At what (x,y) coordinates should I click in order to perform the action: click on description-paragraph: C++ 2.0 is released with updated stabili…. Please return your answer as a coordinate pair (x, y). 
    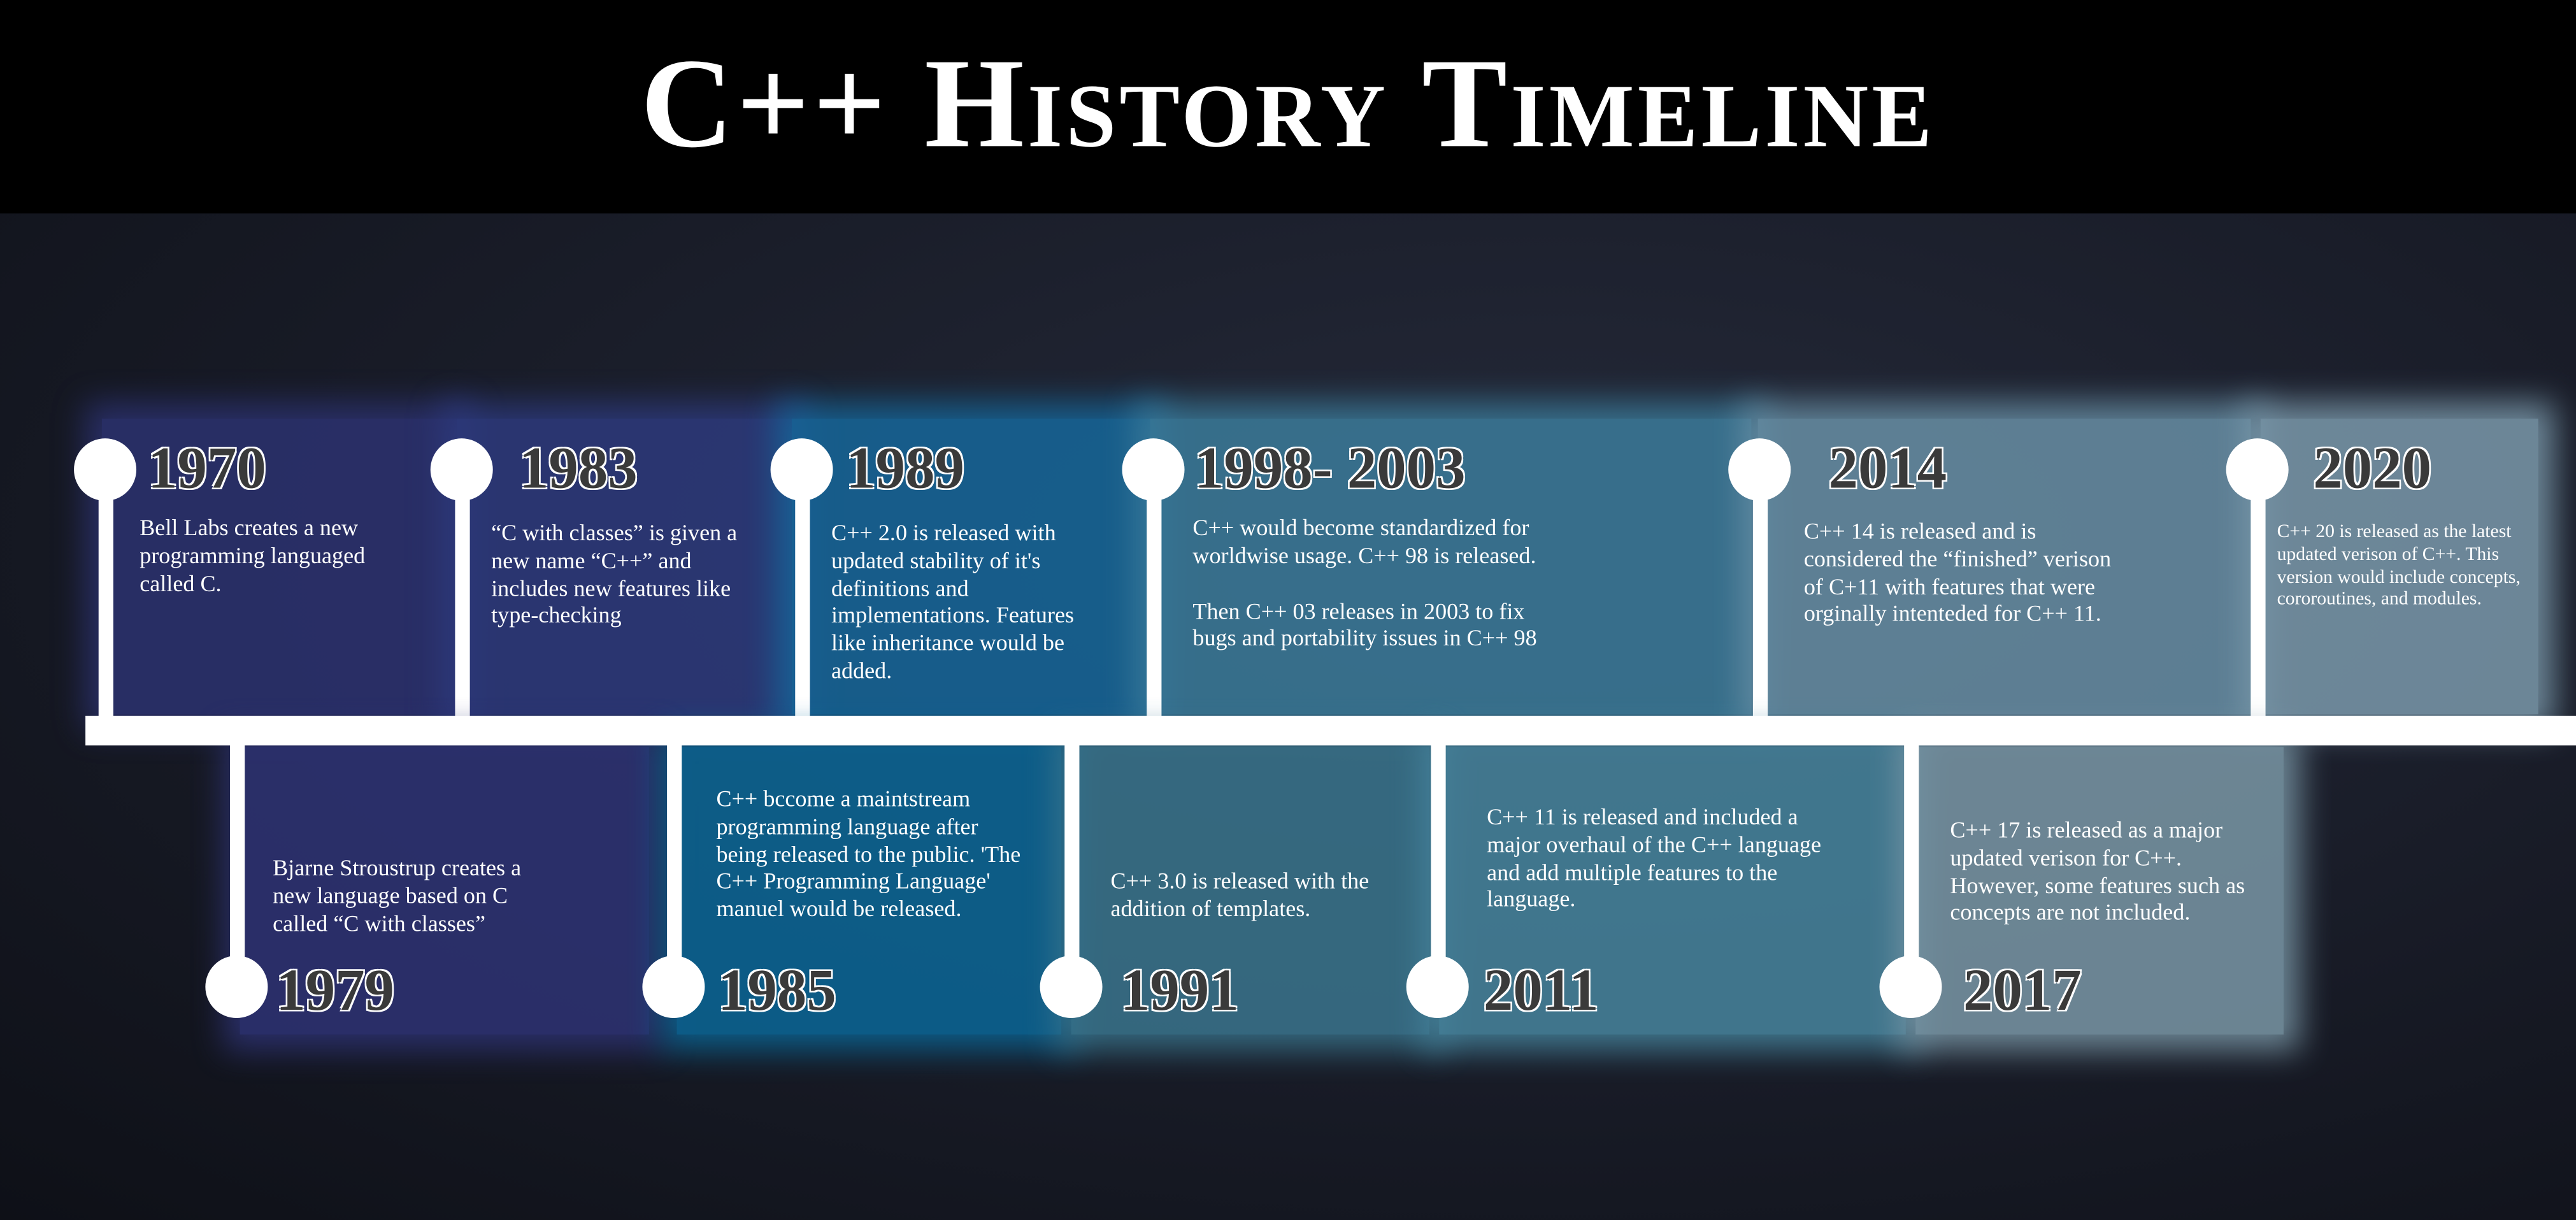
    Looking at the image, I should click on (953, 603).